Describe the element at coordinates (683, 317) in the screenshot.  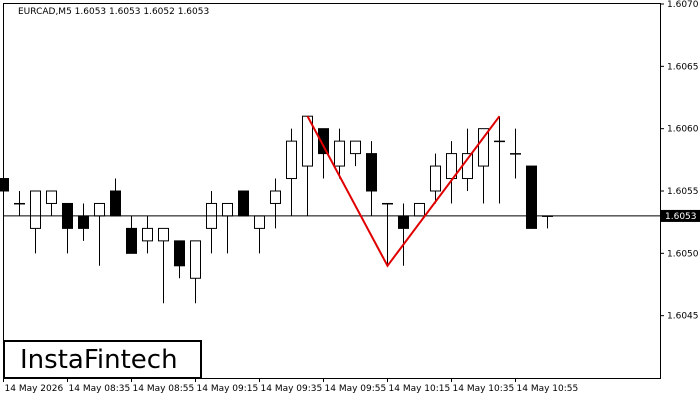
I see `y-tick-label: 1.6045` at that location.